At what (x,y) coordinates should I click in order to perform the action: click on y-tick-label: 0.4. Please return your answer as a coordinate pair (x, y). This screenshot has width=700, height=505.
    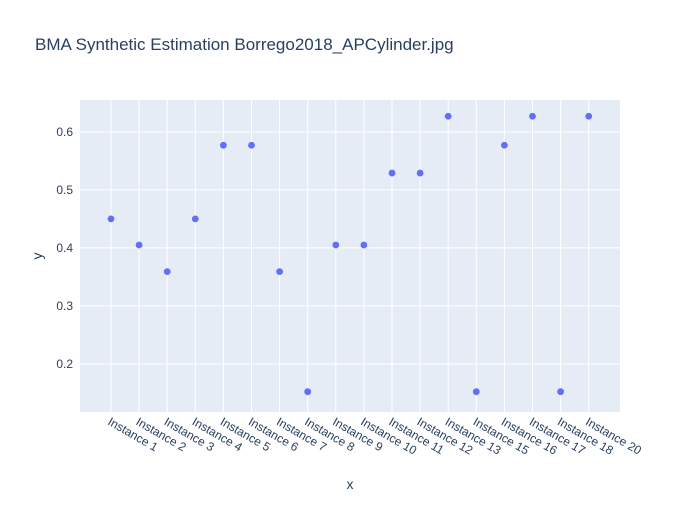
    Looking at the image, I should click on (64, 248).